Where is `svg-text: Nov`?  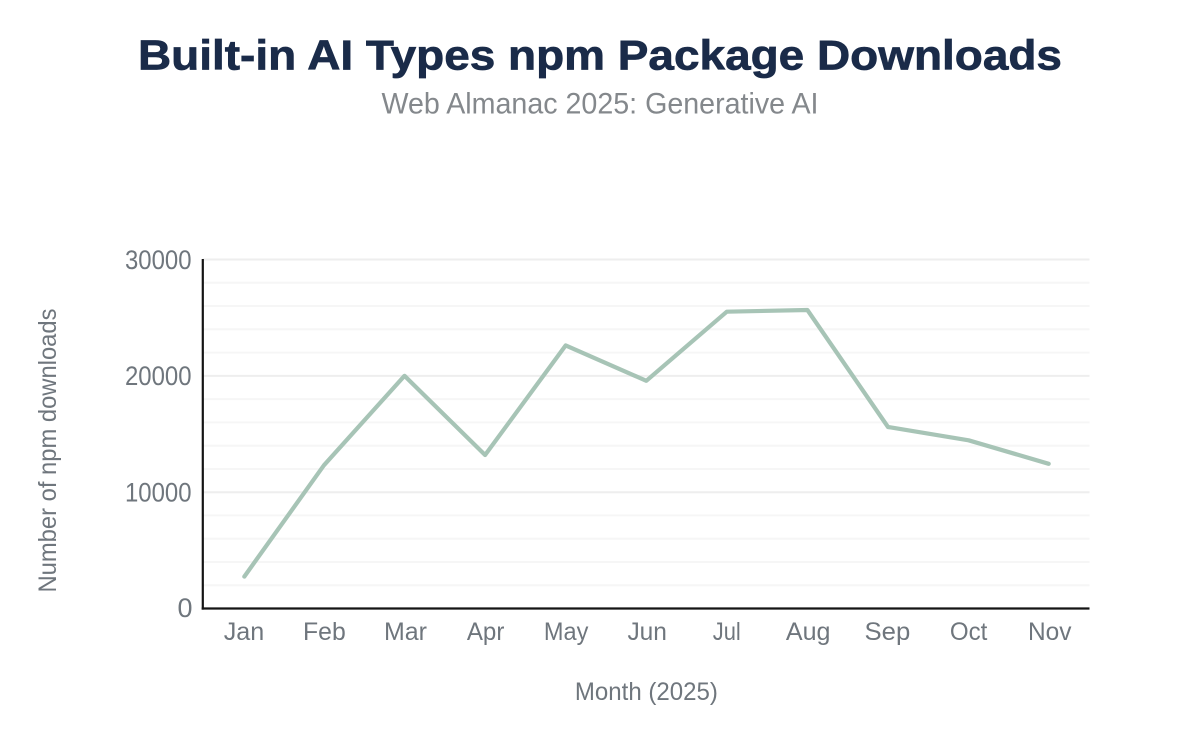
svg-text: Nov is located at coordinates (1050, 632).